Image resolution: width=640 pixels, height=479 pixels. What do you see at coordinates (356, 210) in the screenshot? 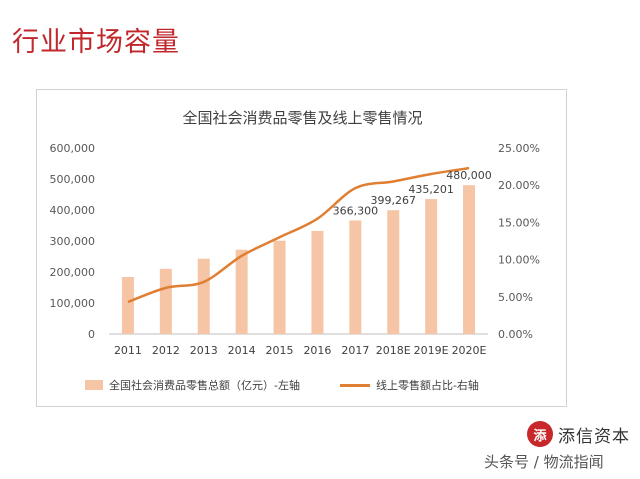
I see `data-label: 366,300` at bounding box center [356, 210].